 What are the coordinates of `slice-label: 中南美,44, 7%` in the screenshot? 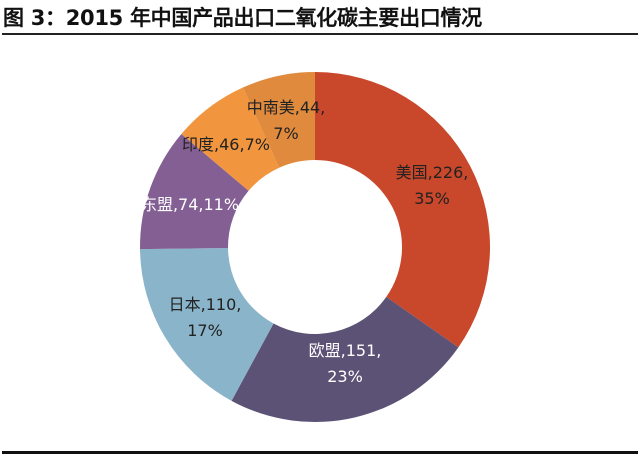 It's located at (286, 121).